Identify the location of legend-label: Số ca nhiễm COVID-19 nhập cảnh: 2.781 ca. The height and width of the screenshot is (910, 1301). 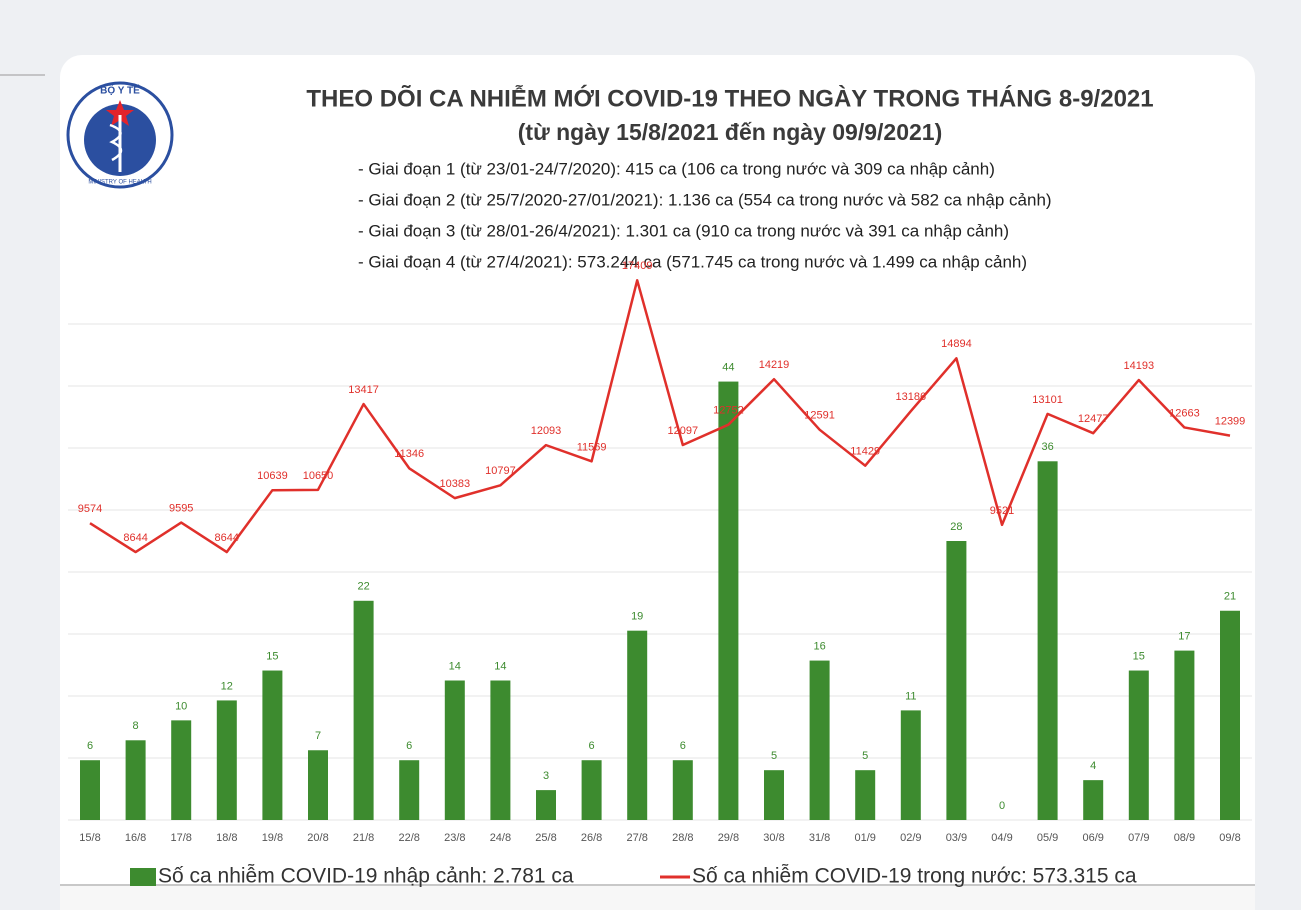
(366, 876).